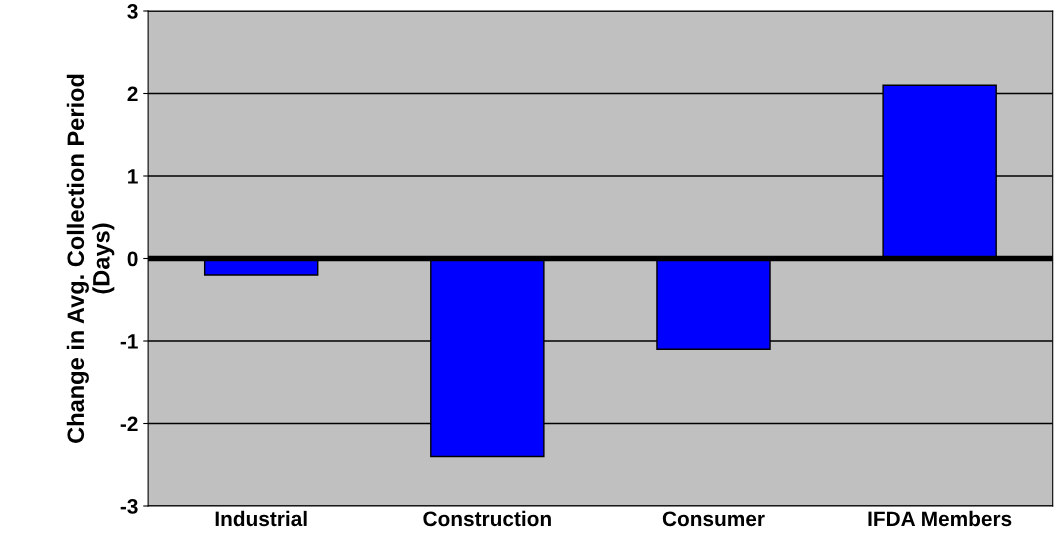  What do you see at coordinates (129, 341) in the screenshot?
I see `y-tick-label: -1` at bounding box center [129, 341].